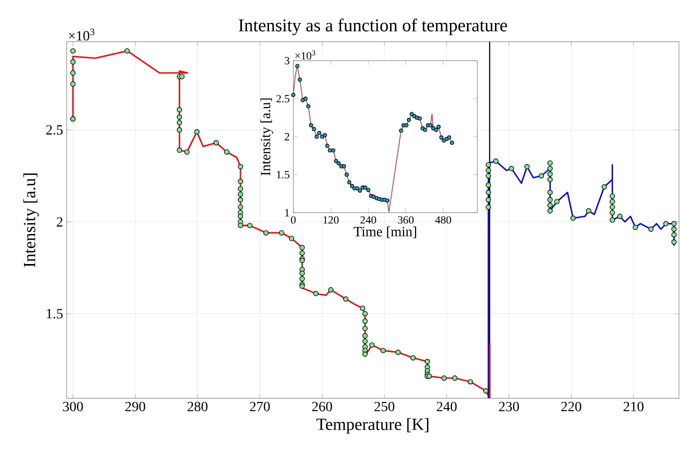 The height and width of the screenshot is (458, 681). I want to click on x-tick-label: 290, so click(135, 407).